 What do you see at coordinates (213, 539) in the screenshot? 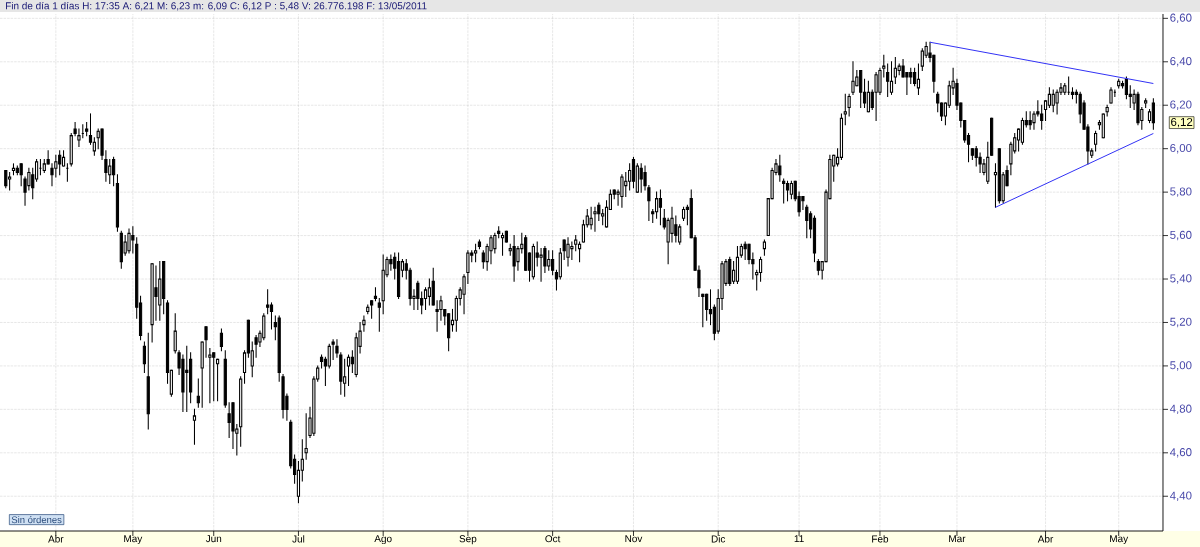
I see `x-tick-label: Jun` at bounding box center [213, 539].